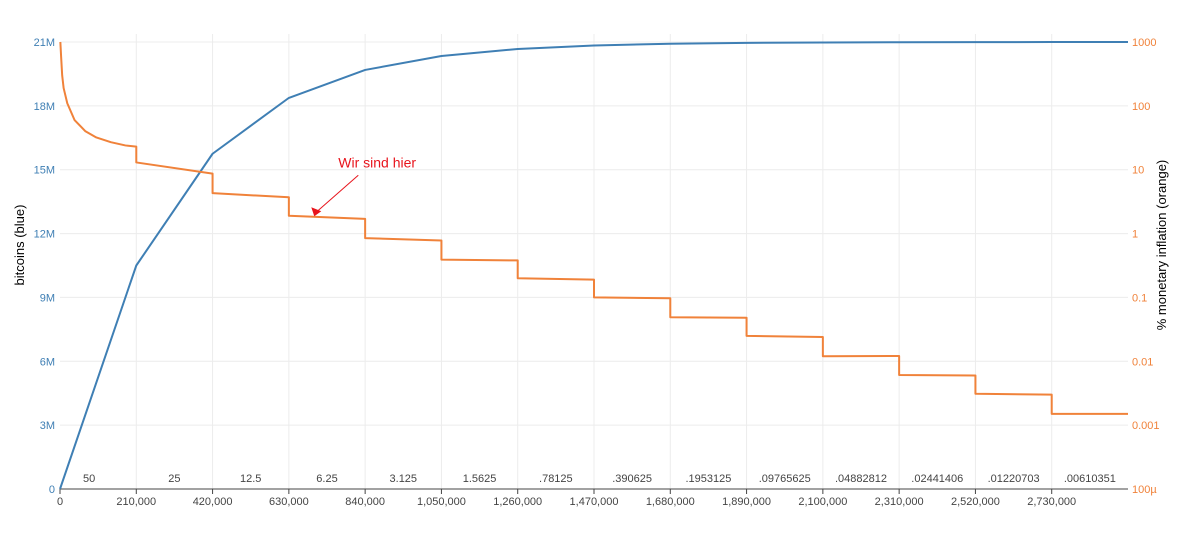 This screenshot has height=538, width=1200. I want to click on block-reward-label: 3.125, so click(404, 479).